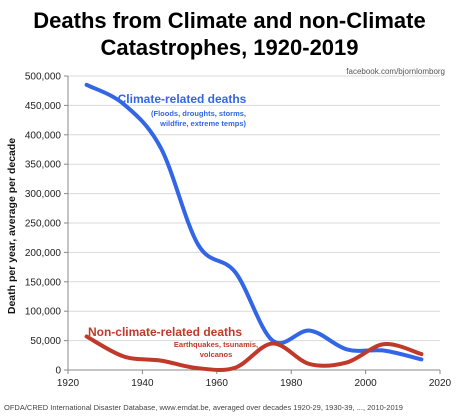  I want to click on y-tick-label: 250,000, so click(43, 224).